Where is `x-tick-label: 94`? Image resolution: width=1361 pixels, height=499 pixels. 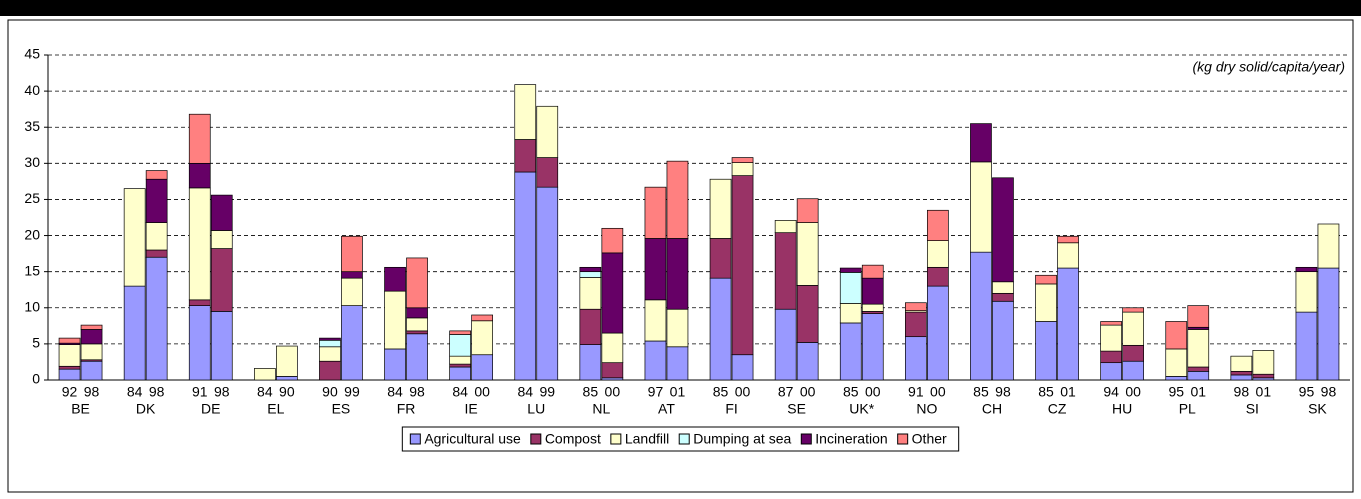 x-tick-label: 94 is located at coordinates (1111, 392).